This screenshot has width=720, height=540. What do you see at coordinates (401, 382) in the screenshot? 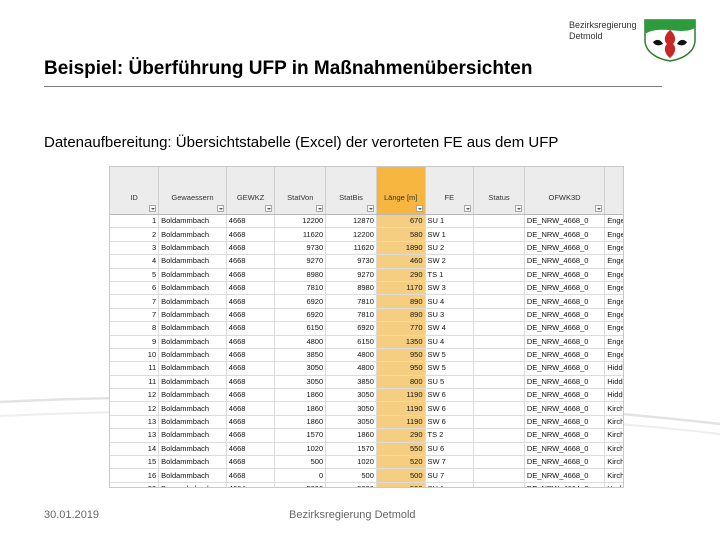
I see `table-cell: 800` at bounding box center [401, 382].